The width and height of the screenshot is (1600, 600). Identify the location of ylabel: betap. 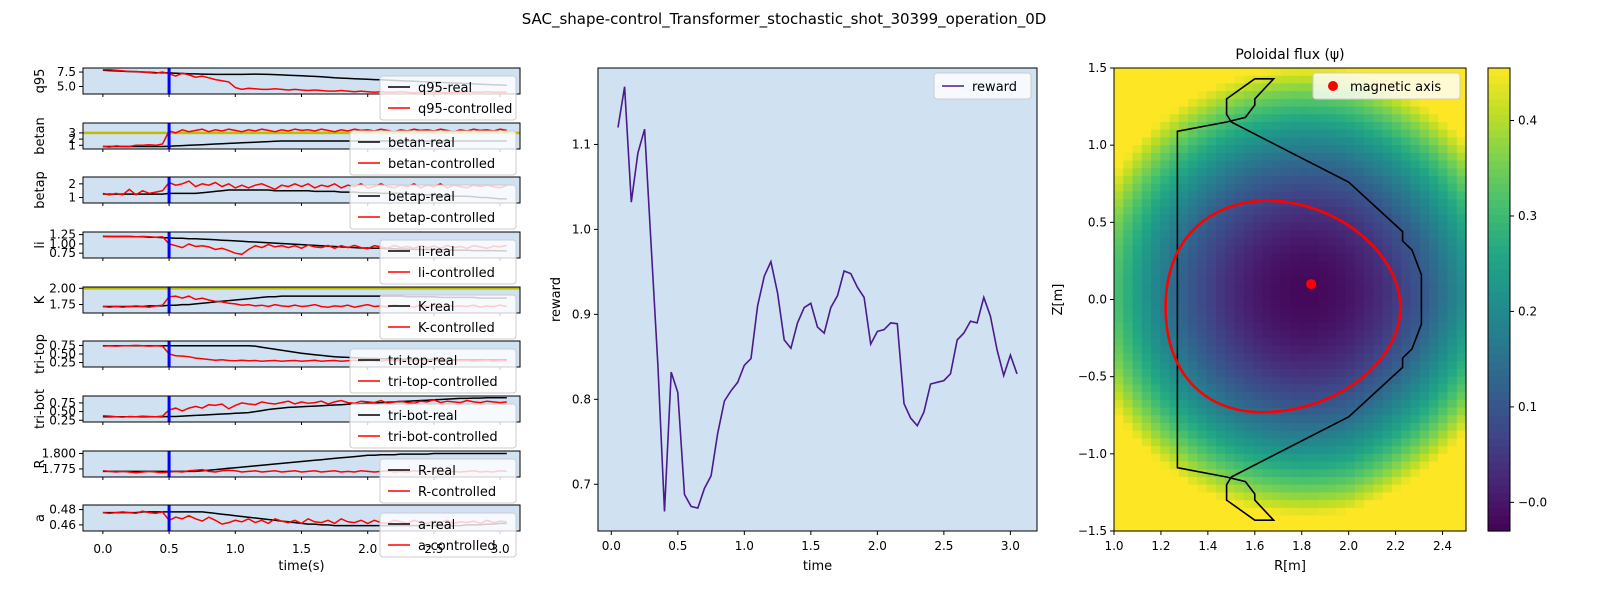
(40, 190).